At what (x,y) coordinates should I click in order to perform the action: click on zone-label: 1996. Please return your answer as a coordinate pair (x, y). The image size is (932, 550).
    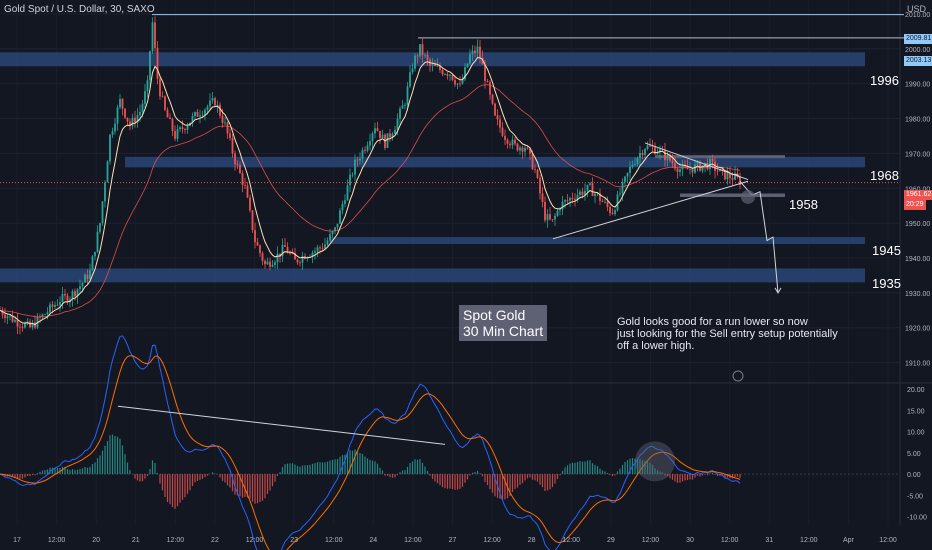
    Looking at the image, I should click on (884, 80).